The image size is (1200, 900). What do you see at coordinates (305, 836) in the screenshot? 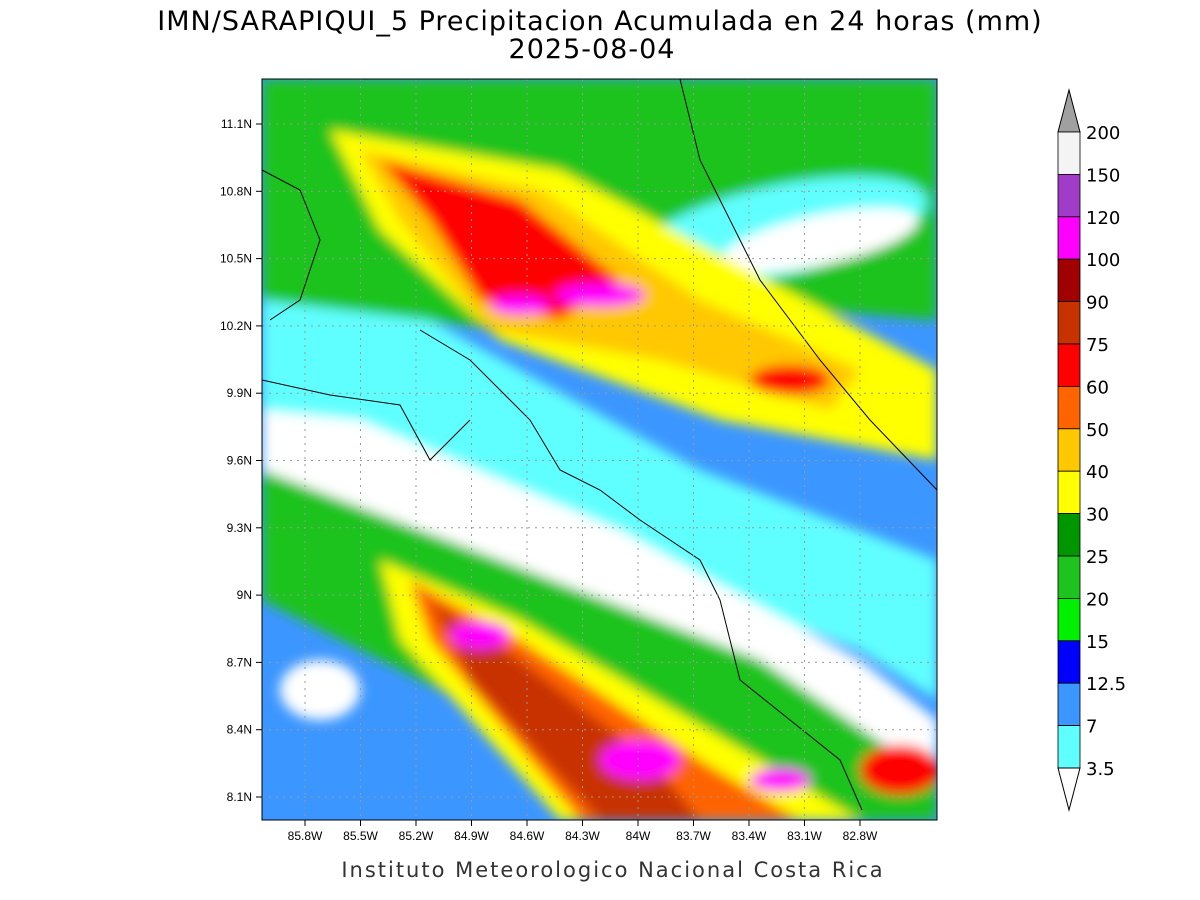
I see `lon-tick-label: 85.8W` at bounding box center [305, 836].